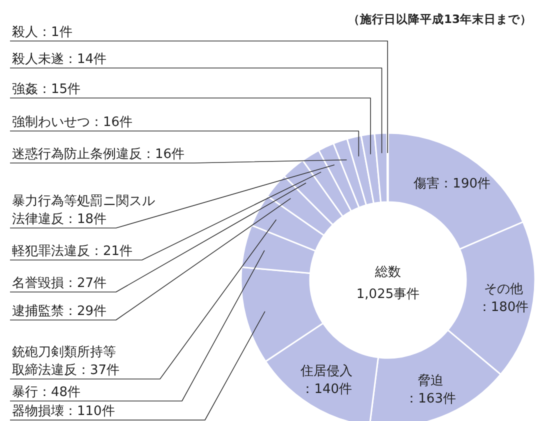 Image resolution: width=541 pixels, height=421 pixels. What do you see at coordinates (46, 392) in the screenshot?
I see `slice-label: 暴行：48件` at bounding box center [46, 392].